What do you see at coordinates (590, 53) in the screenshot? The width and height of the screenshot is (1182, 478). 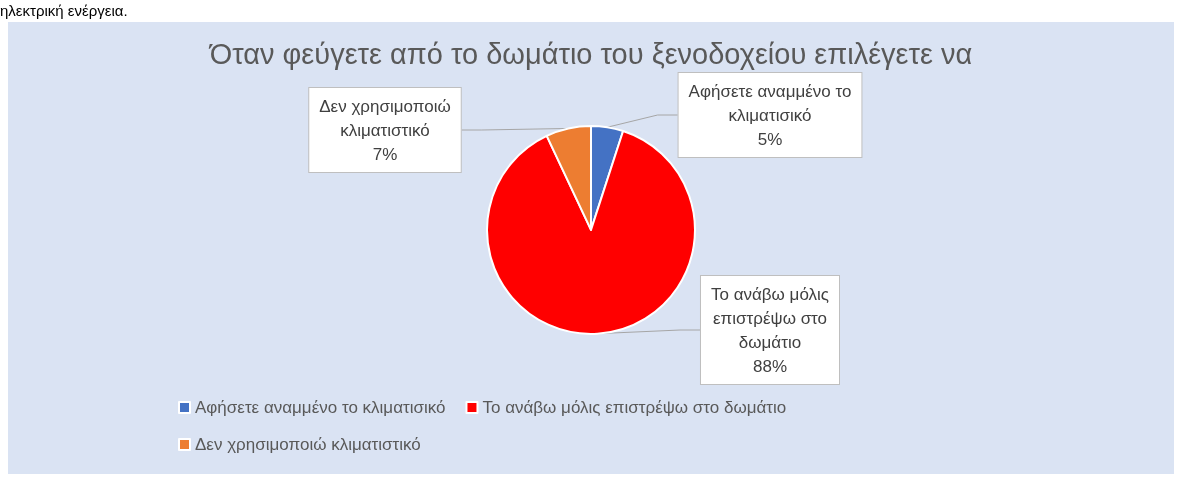 I see `chart-title: Όταν φεύγετε από το δωμάτιο του ξενοδοχείου επιλέγετε να` at bounding box center [590, 53].